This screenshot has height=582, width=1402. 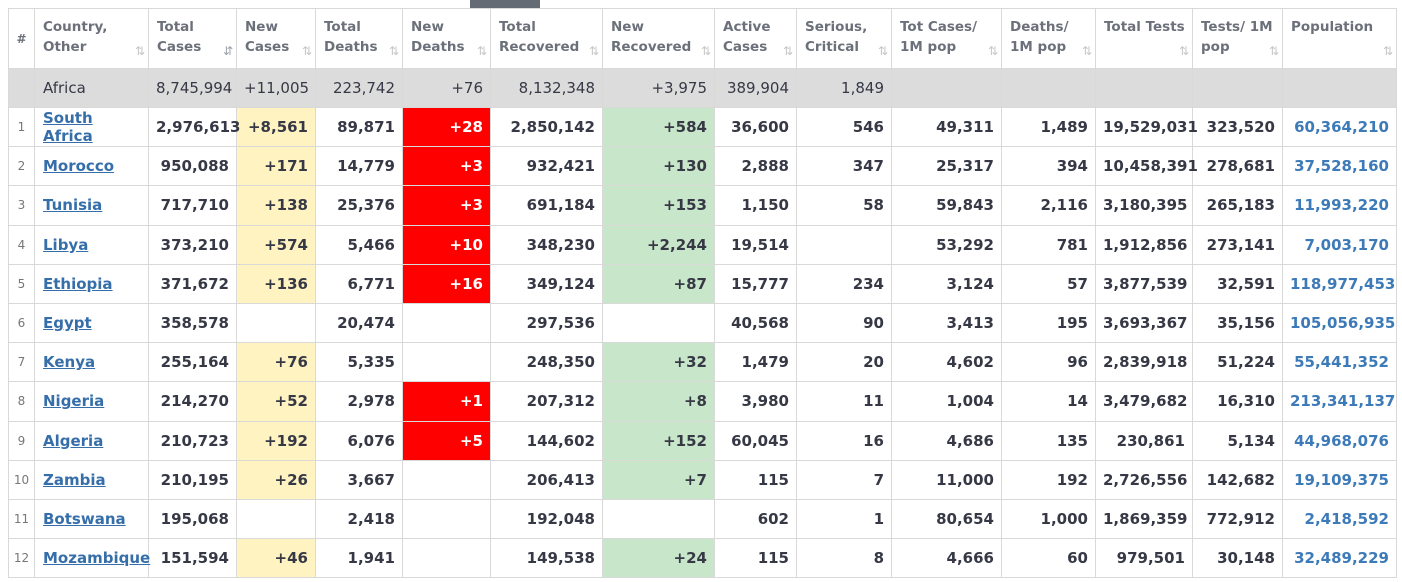 What do you see at coordinates (546, 38) in the screenshot?
I see `col-header-total-recovered: Total Recovered ⇅` at bounding box center [546, 38].